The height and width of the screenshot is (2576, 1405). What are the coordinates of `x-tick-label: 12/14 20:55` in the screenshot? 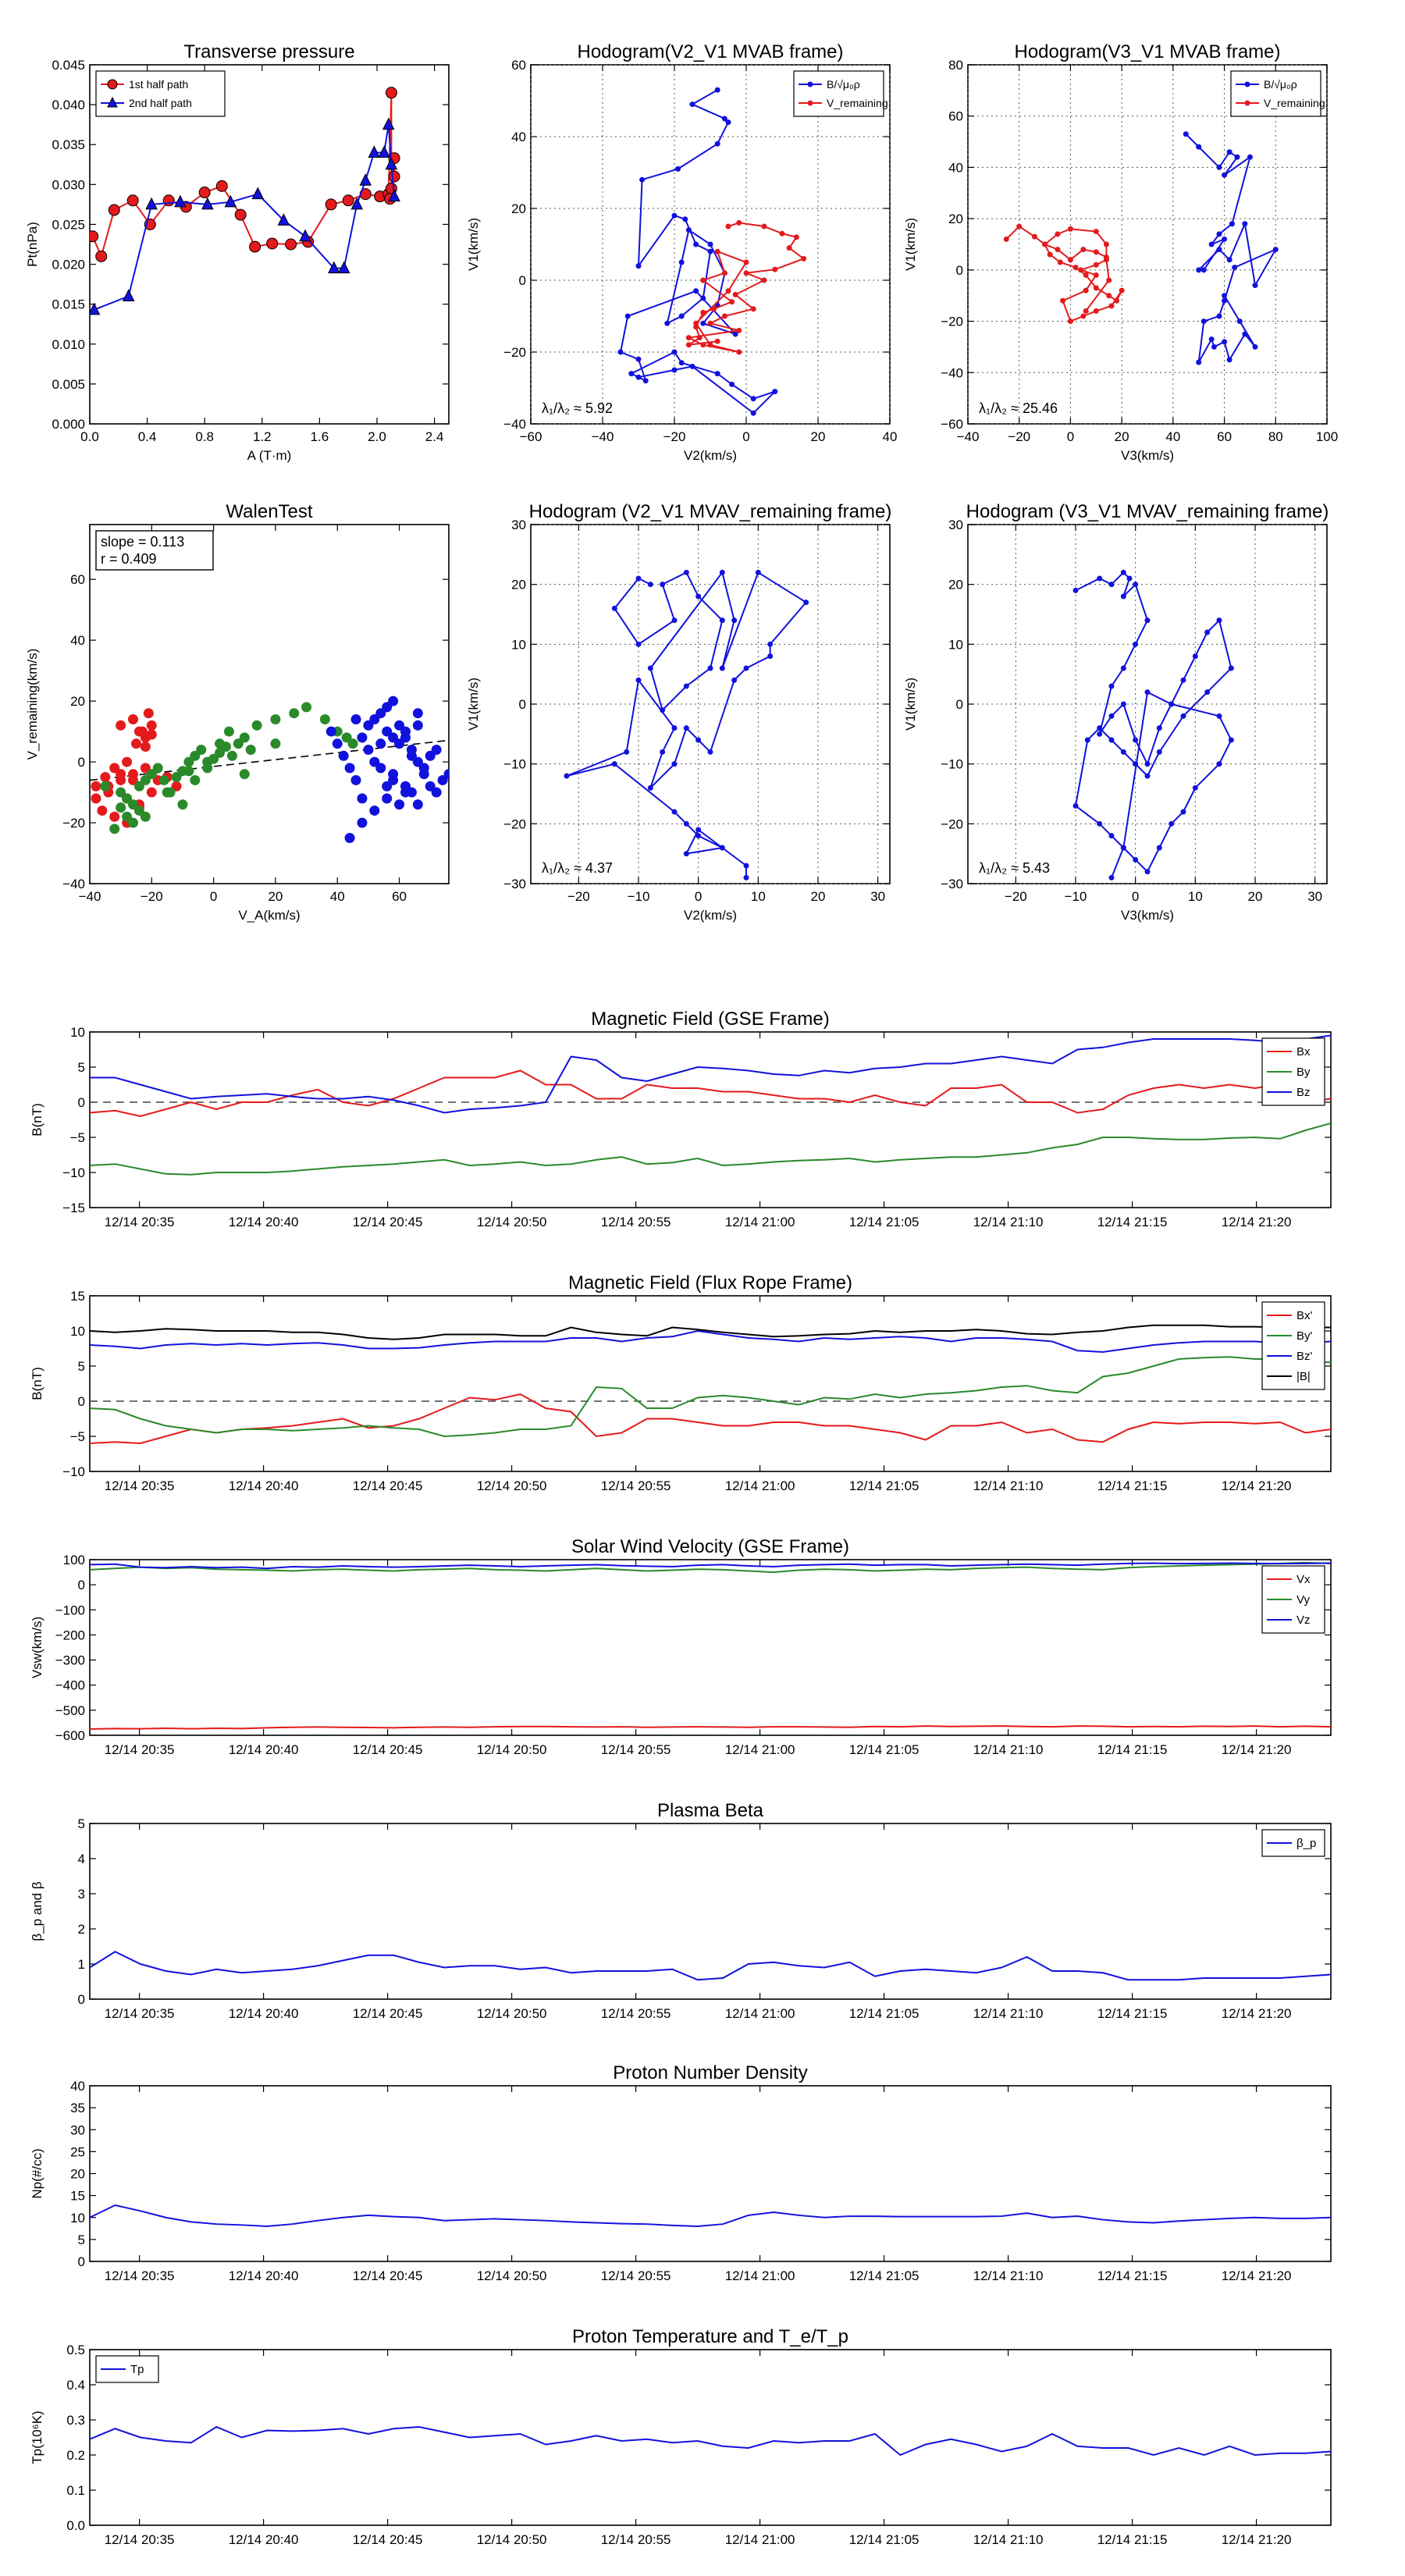 It's located at (636, 2275).